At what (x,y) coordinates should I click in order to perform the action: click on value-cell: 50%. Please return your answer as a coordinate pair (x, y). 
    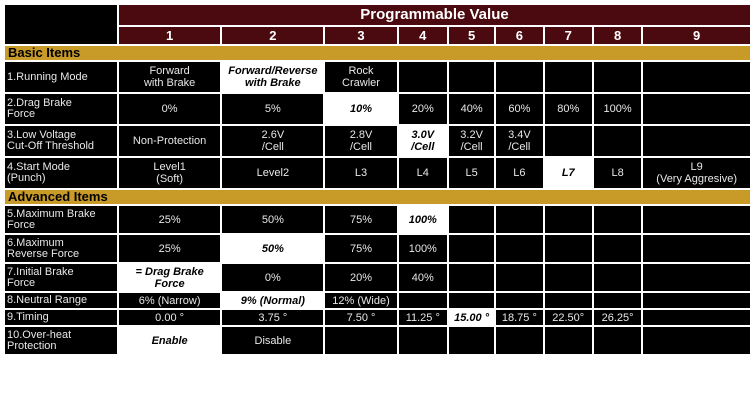
    Looking at the image, I should click on (273, 219).